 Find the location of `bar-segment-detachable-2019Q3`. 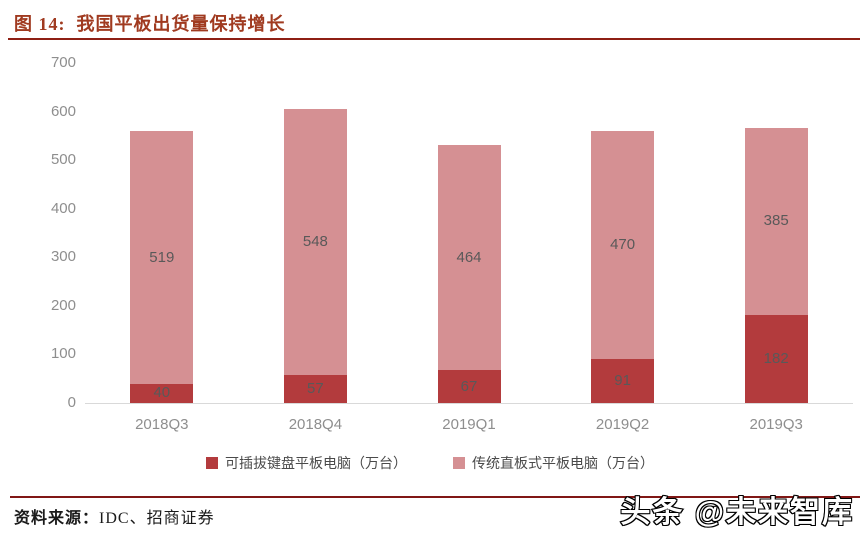

bar-segment-detachable-2019Q3 is located at coordinates (776, 358).